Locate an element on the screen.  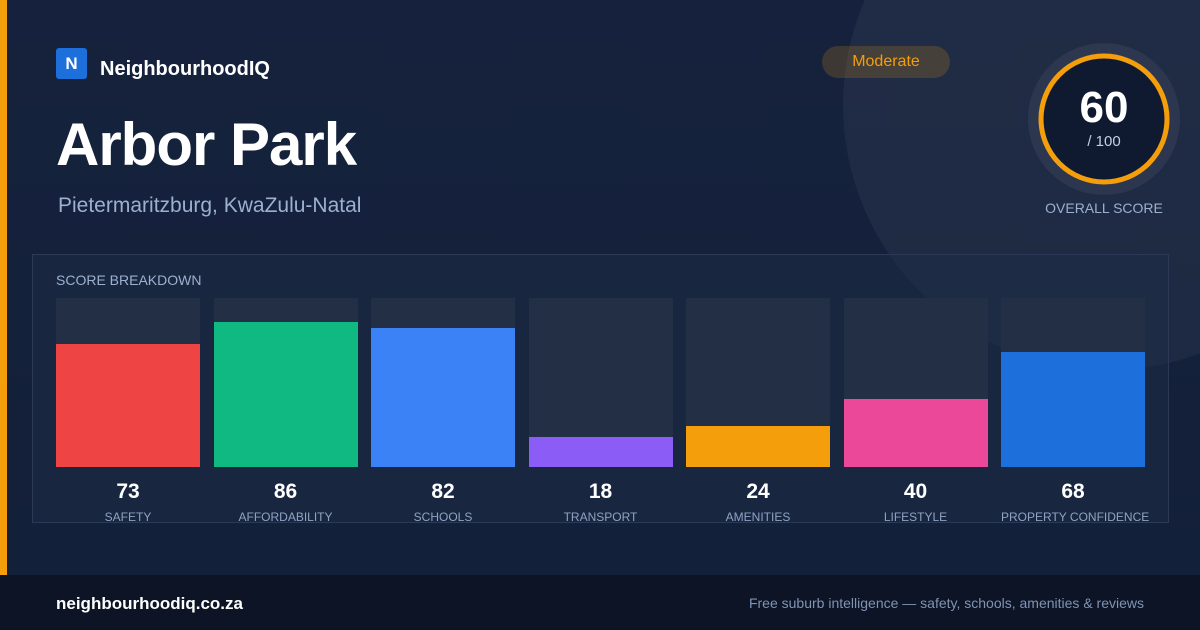
brand-logo-icon: N is located at coordinates (71, 63).